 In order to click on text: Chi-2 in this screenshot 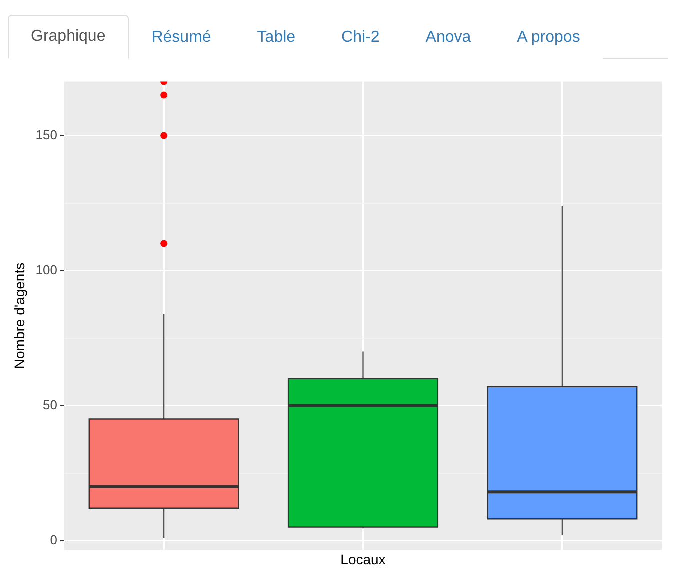, I will do `click(360, 37)`.